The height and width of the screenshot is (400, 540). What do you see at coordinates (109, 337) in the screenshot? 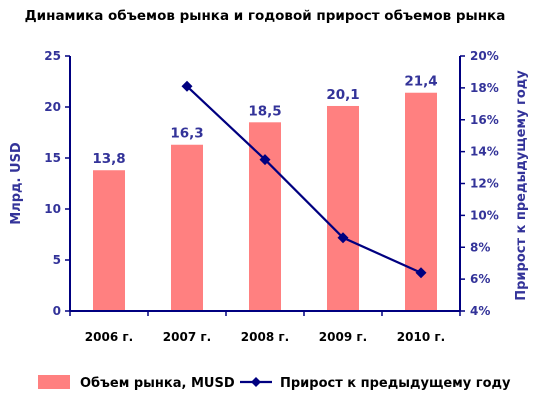
I see `x-tick-label-0: 2006 г.` at bounding box center [109, 337].